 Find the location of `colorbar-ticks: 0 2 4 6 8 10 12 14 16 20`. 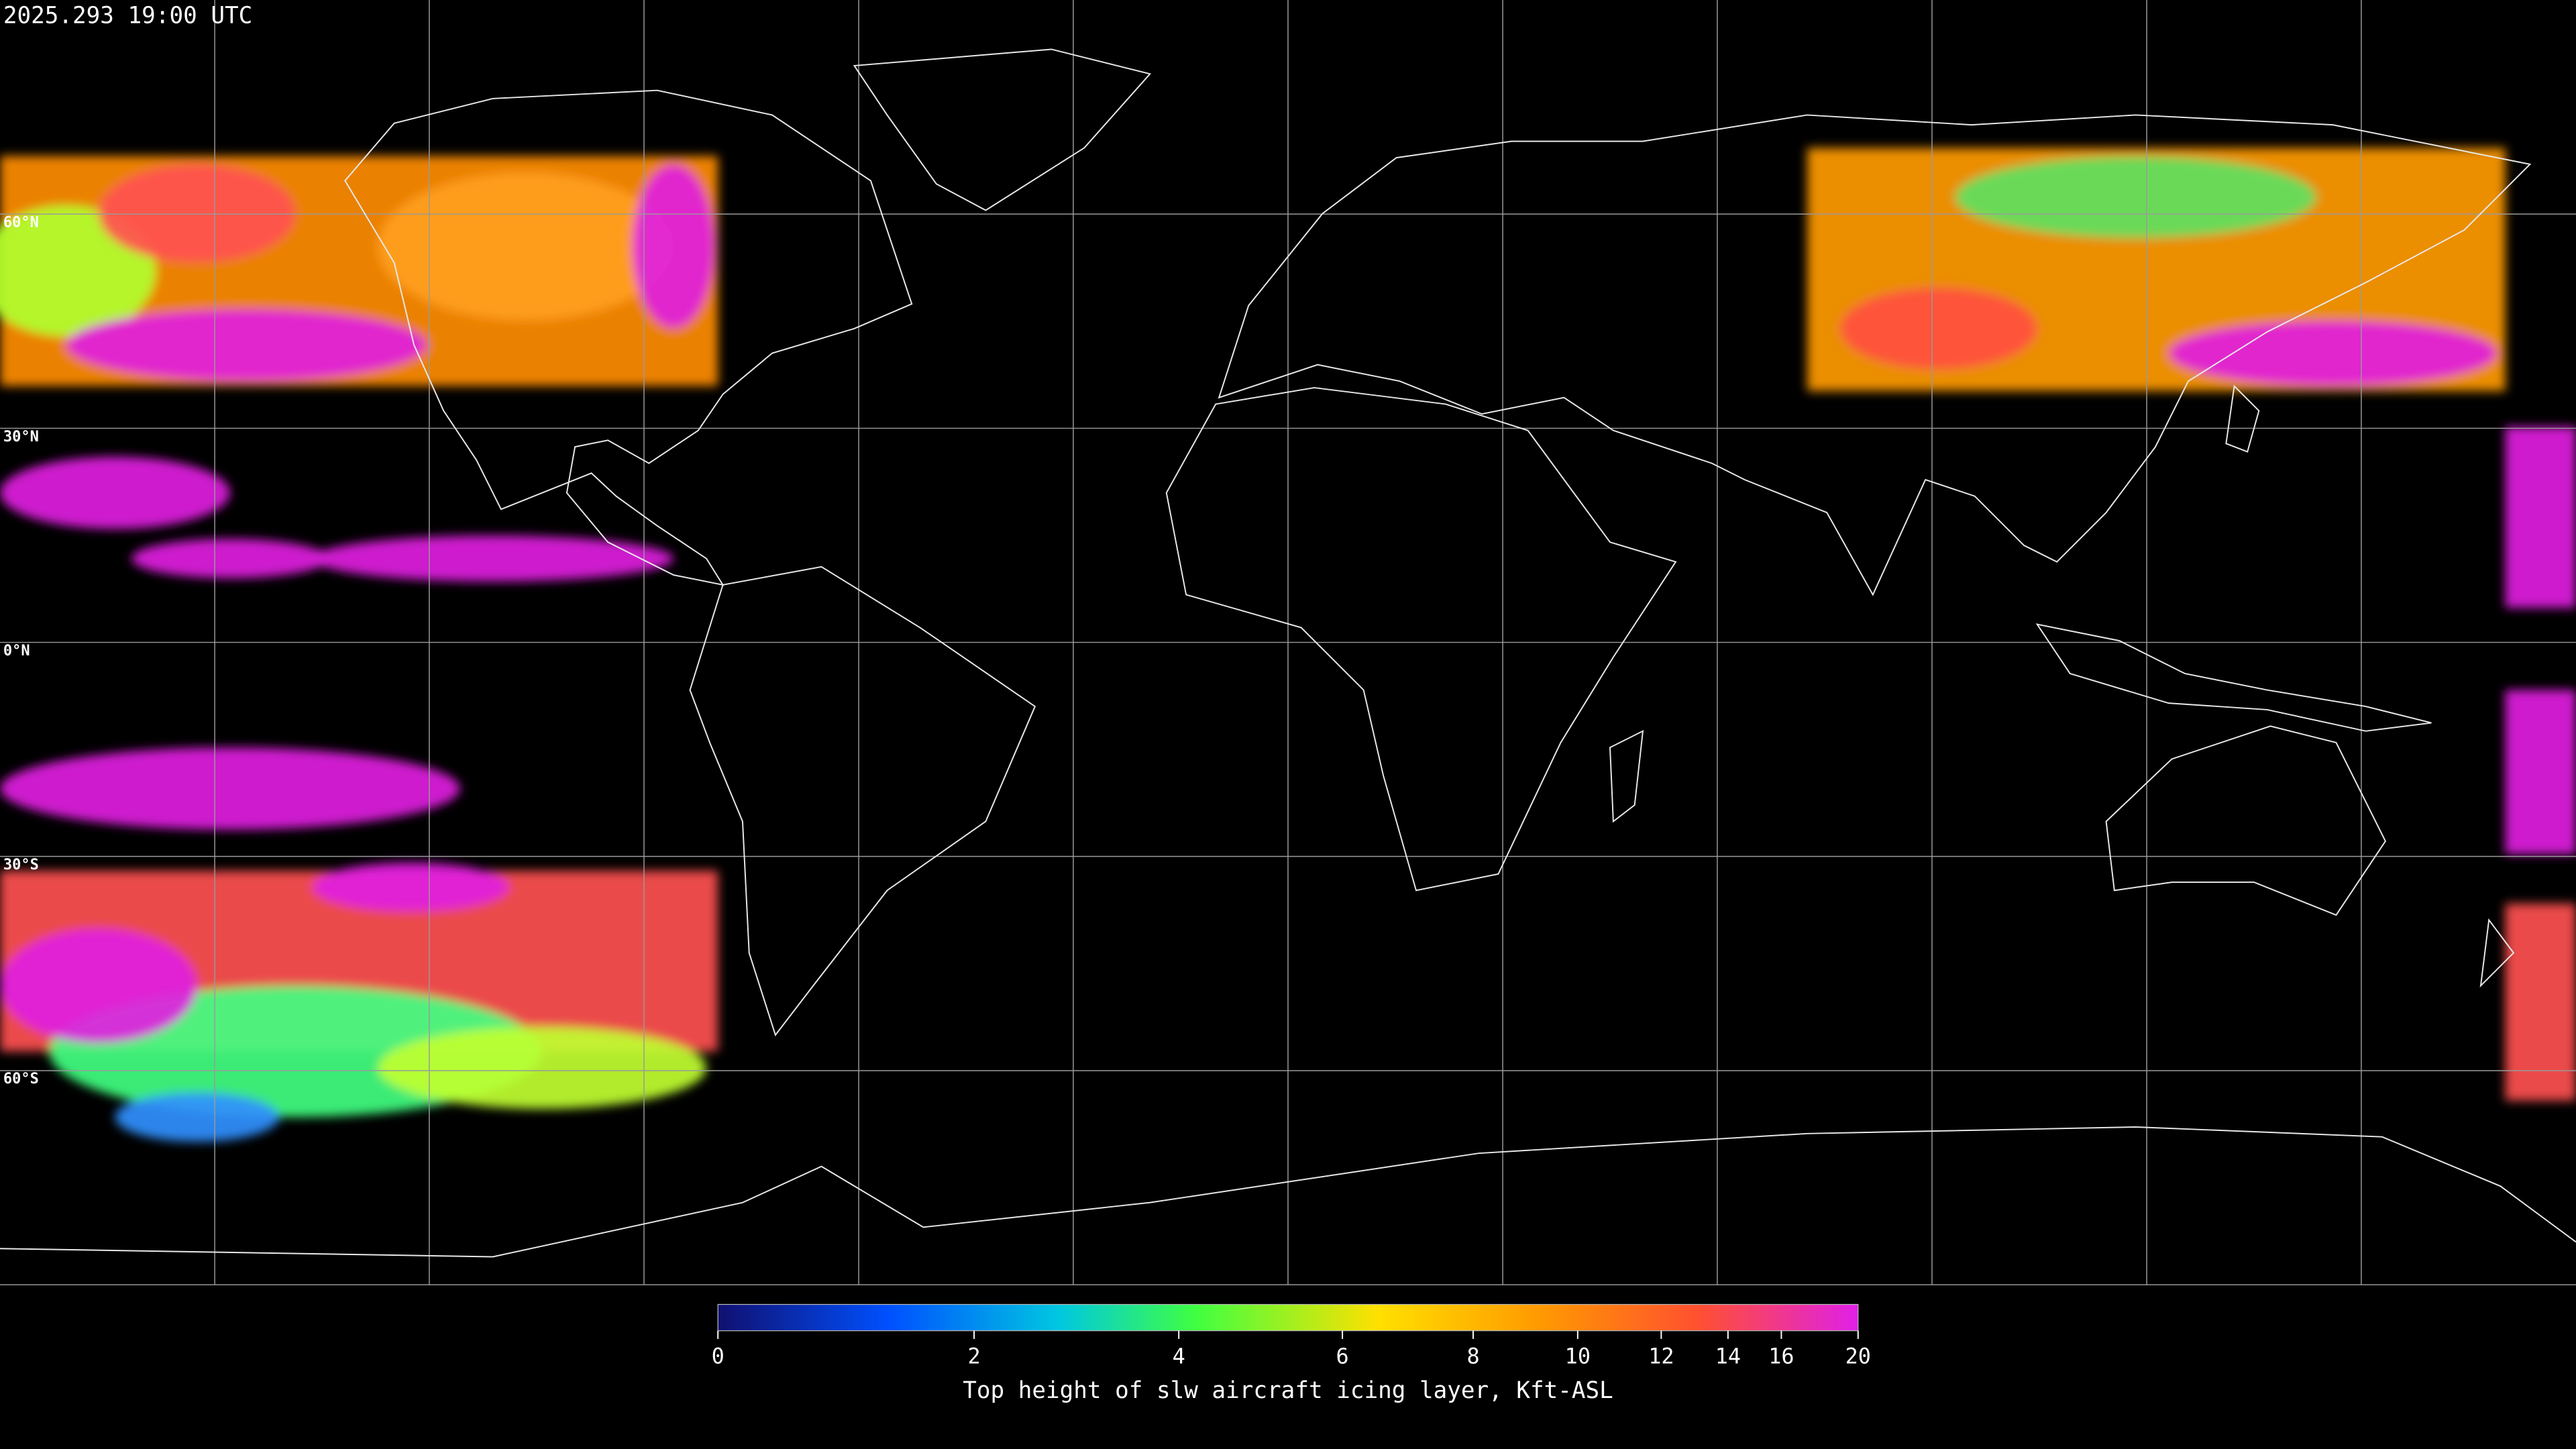

colorbar-ticks: 0 2 4 6 8 10 12 14 16 20 is located at coordinates (1291, 1349).